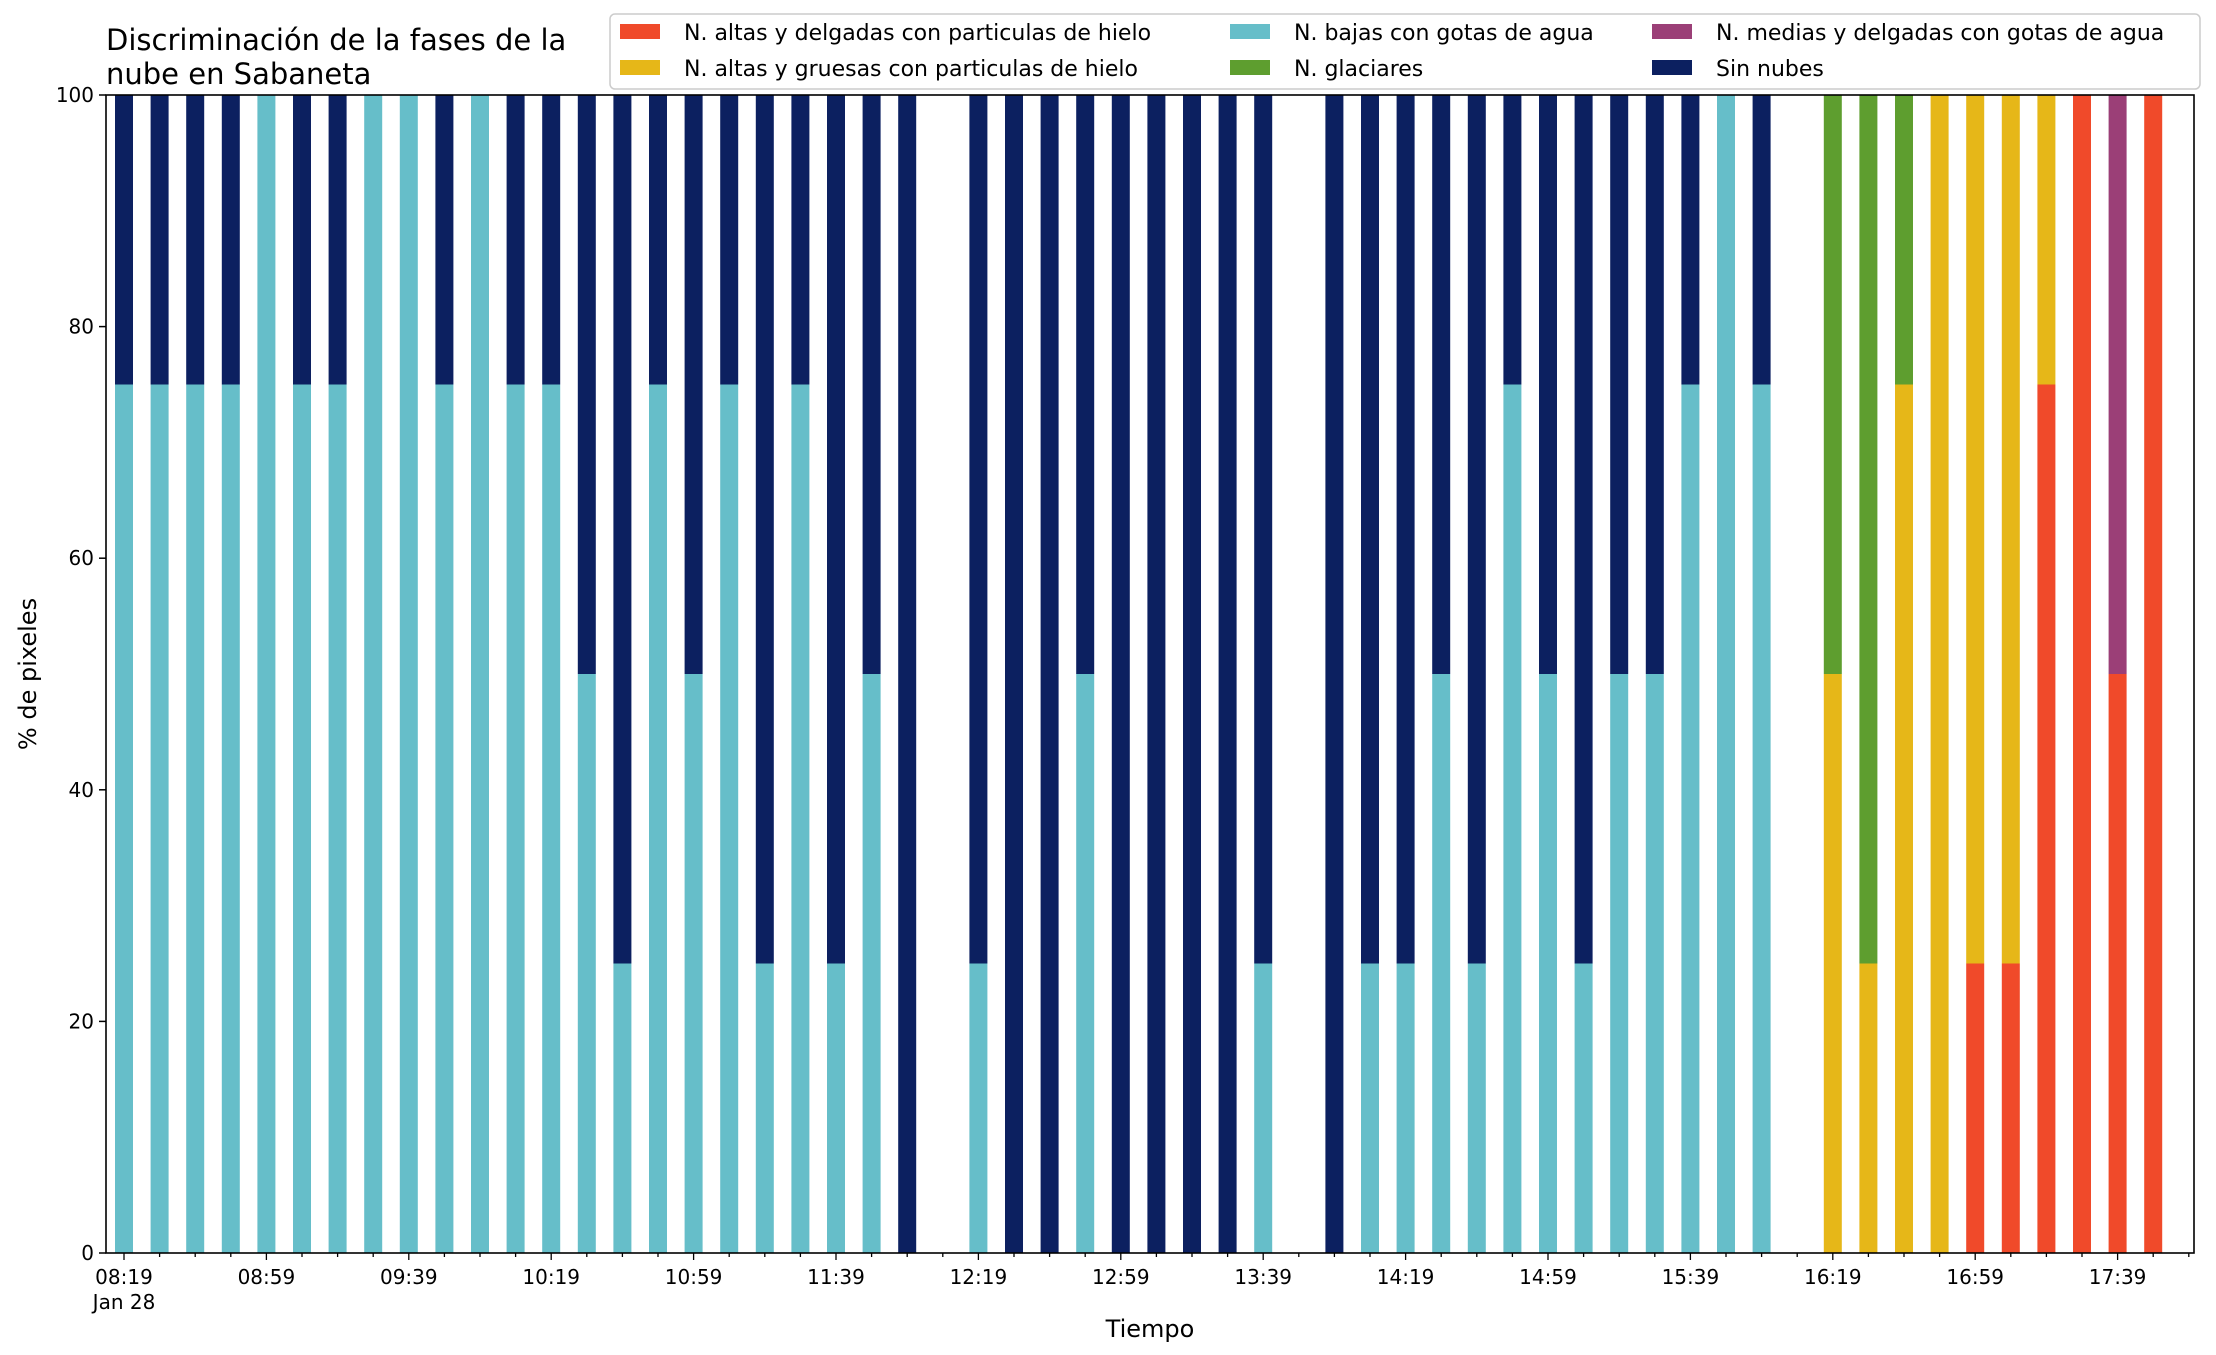 The width and height of the screenshot is (2216, 1355). I want to click on bar-segment-16:19-s1, so click(1832, 963).